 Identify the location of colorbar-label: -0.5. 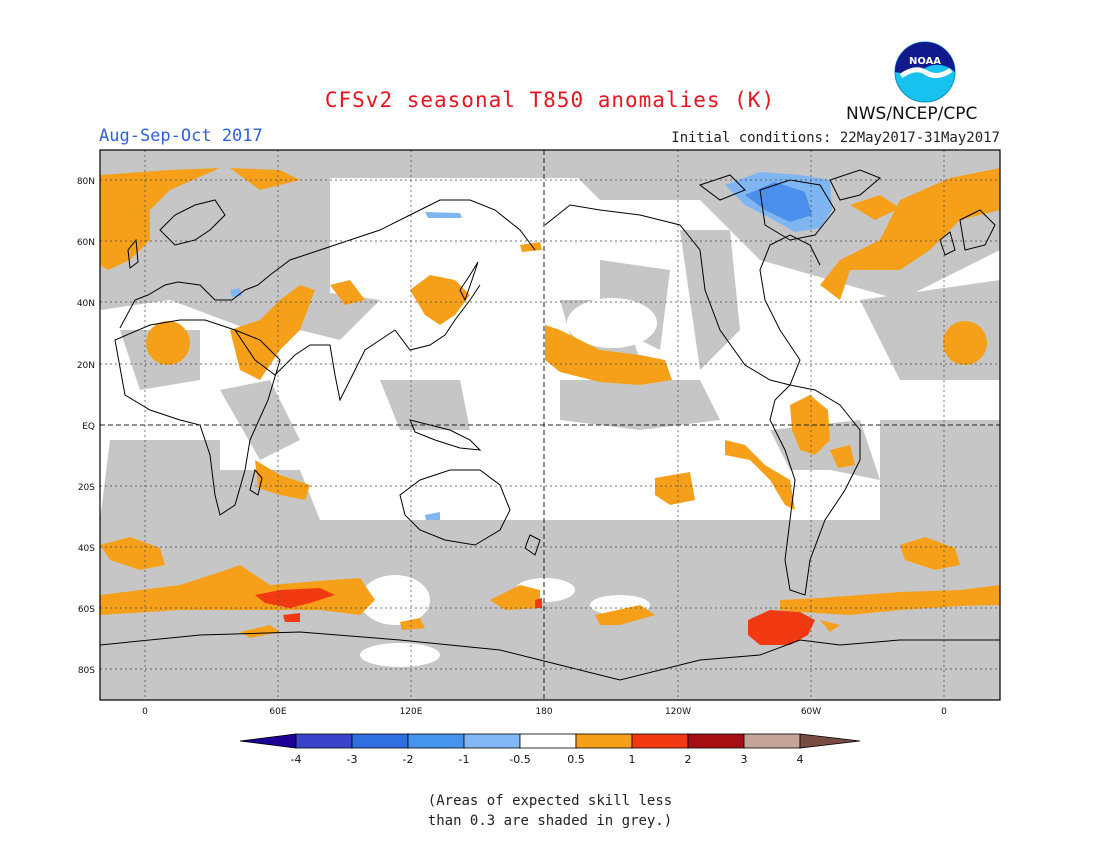
(519, 759).